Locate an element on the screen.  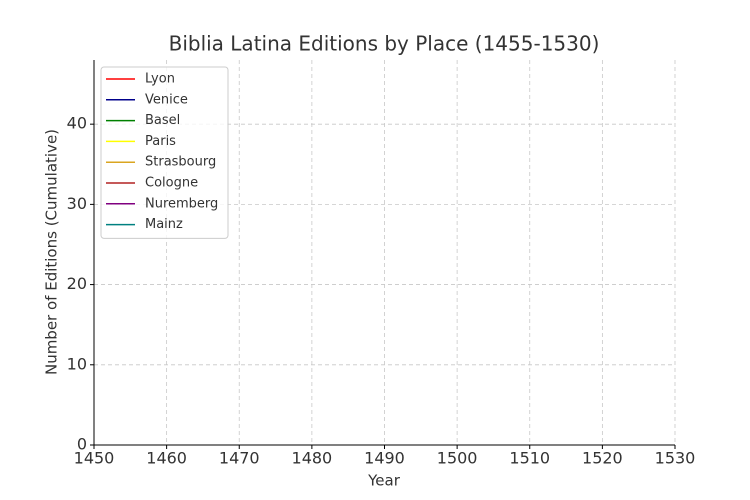
legend-box is located at coordinates (164, 152).